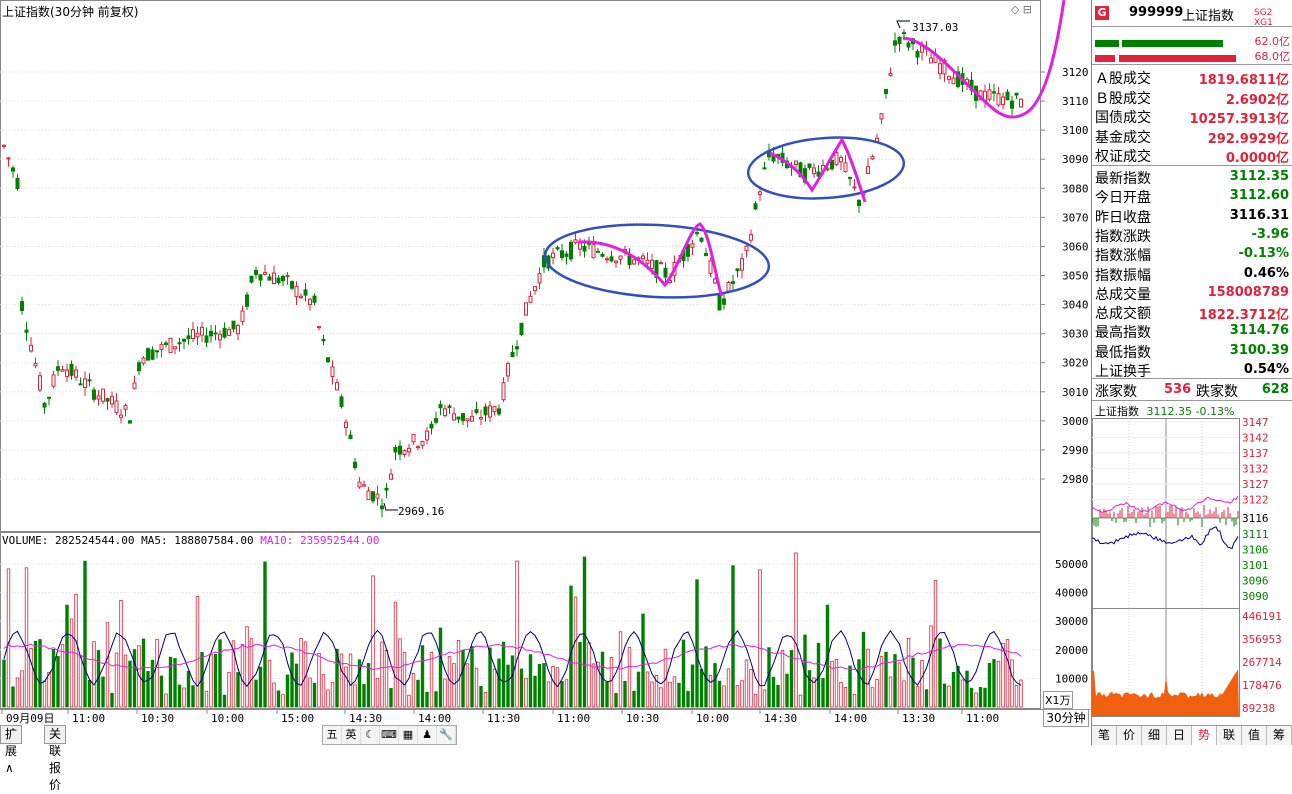 This screenshot has height=794, width=1292. Describe the element at coordinates (1154, 735) in the screenshot. I see `panel-tab: 细` at that location.